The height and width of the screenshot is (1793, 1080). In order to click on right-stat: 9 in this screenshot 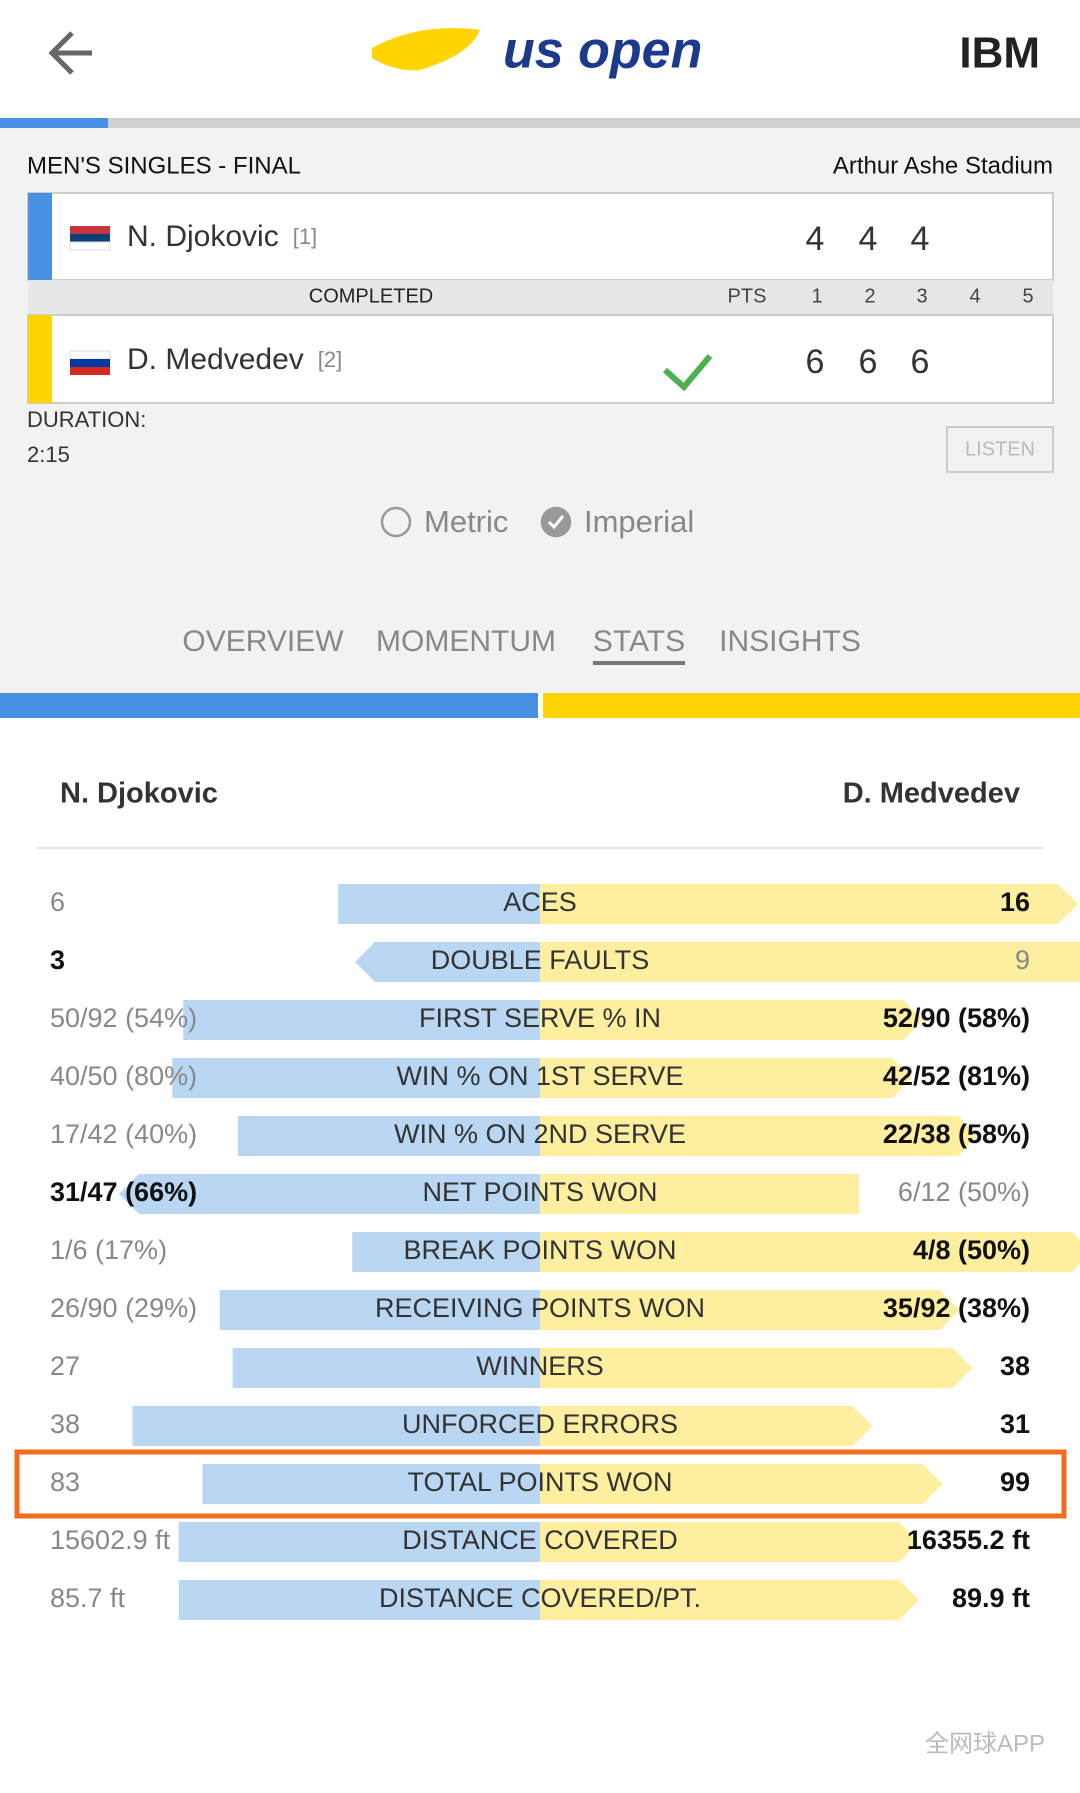, I will do `click(1022, 960)`.